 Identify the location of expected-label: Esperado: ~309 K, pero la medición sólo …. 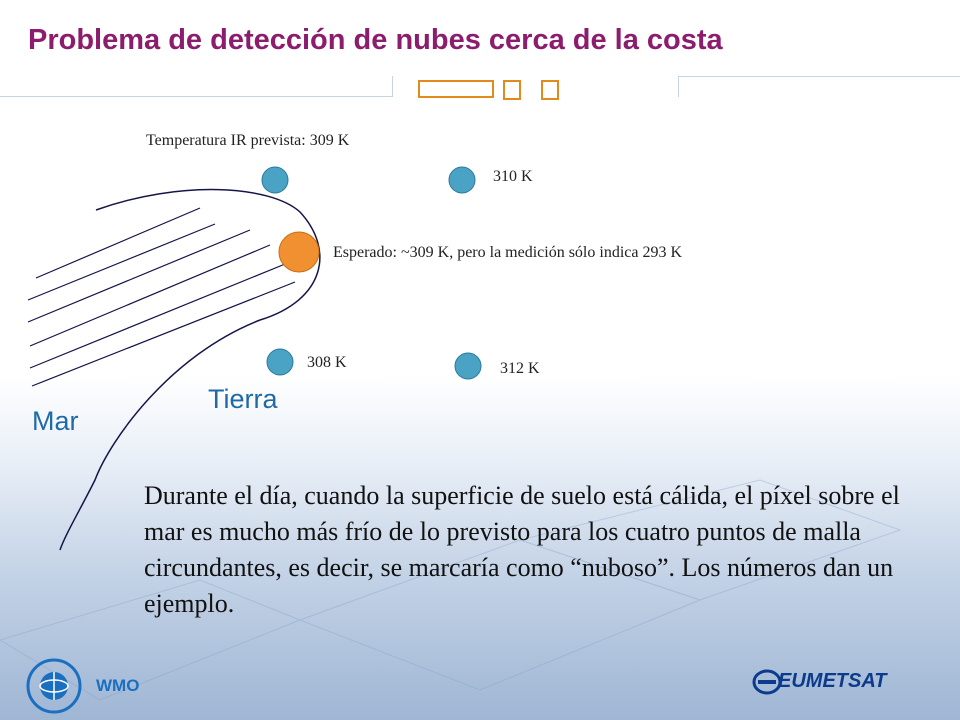
(508, 252).